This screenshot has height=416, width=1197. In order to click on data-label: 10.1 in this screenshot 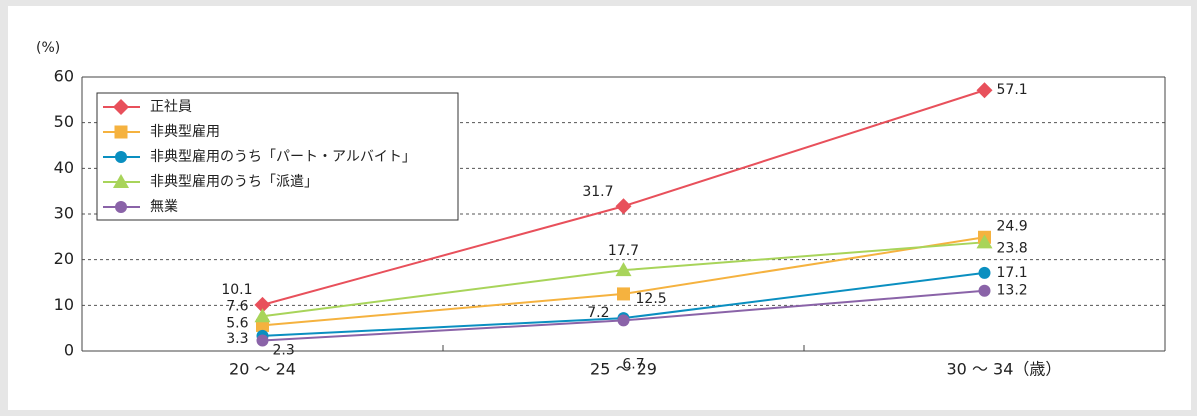, I will do `click(236, 290)`.